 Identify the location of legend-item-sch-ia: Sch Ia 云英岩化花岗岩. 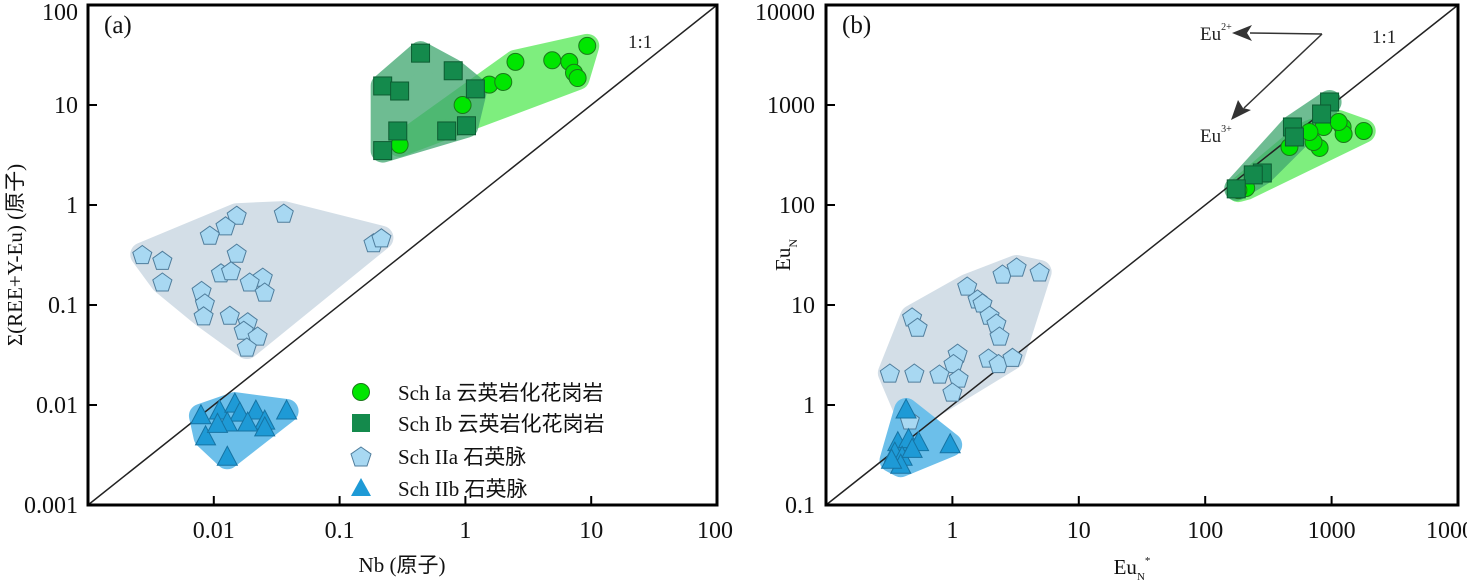
(477, 393).